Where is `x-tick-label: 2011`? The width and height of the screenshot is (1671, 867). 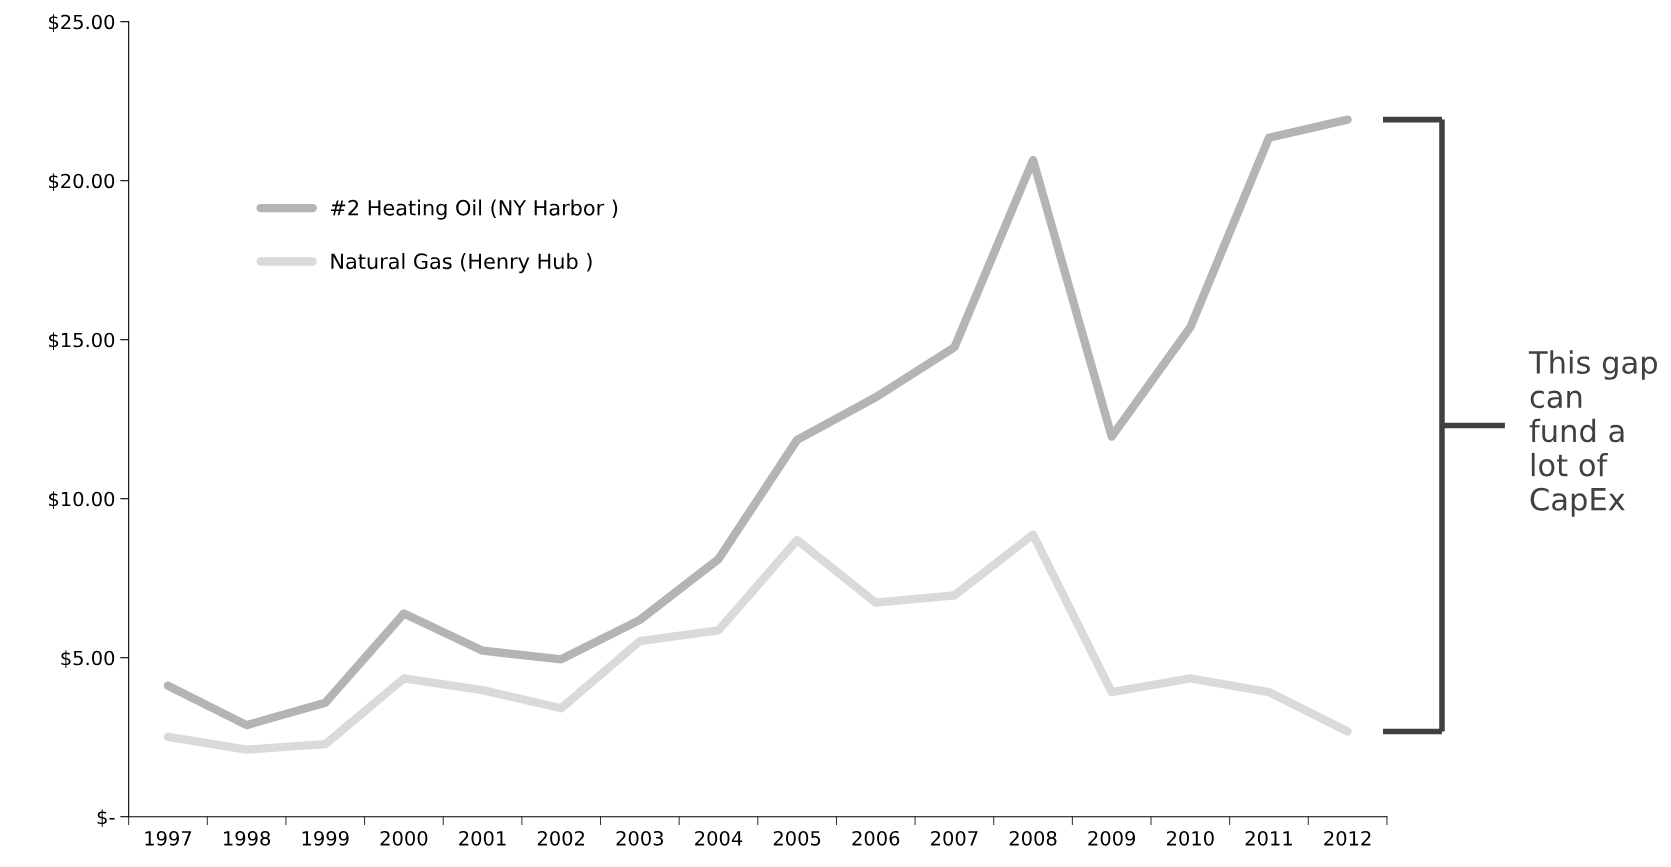
x-tick-label: 2011 is located at coordinates (1268, 838).